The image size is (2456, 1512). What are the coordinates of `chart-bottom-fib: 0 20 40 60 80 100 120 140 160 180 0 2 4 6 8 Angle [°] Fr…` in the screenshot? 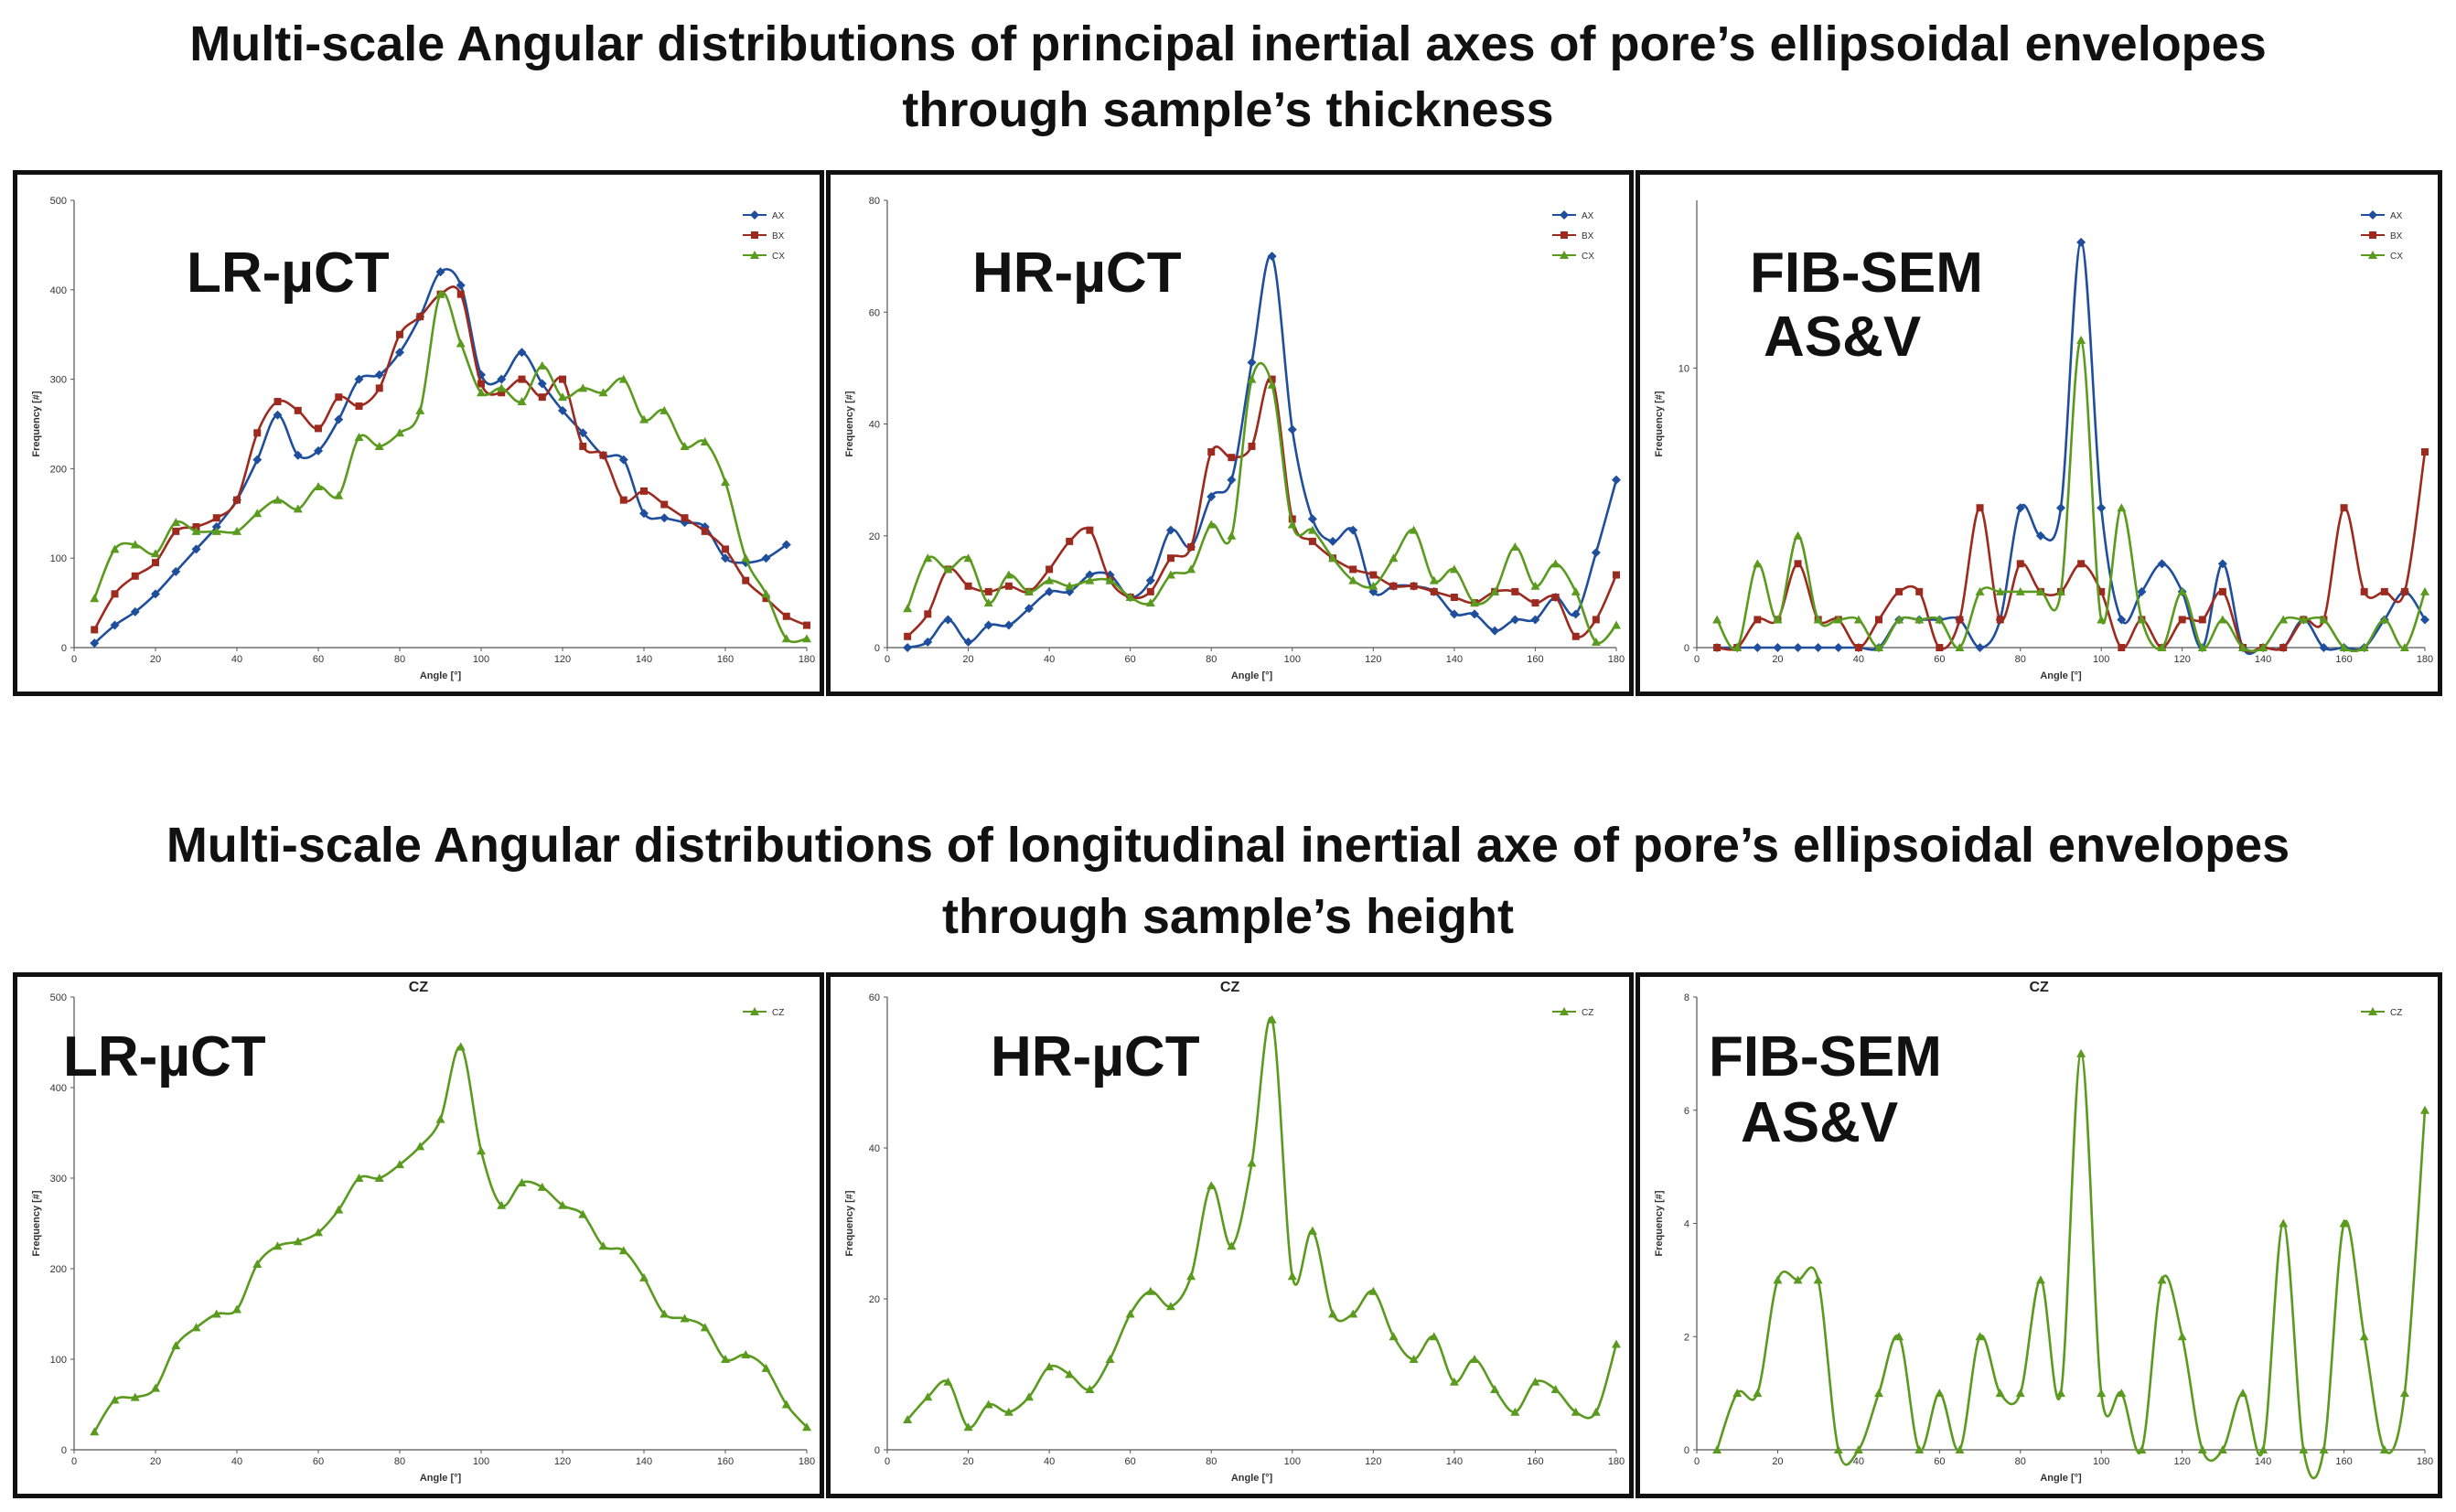 It's located at (2044, 1232).